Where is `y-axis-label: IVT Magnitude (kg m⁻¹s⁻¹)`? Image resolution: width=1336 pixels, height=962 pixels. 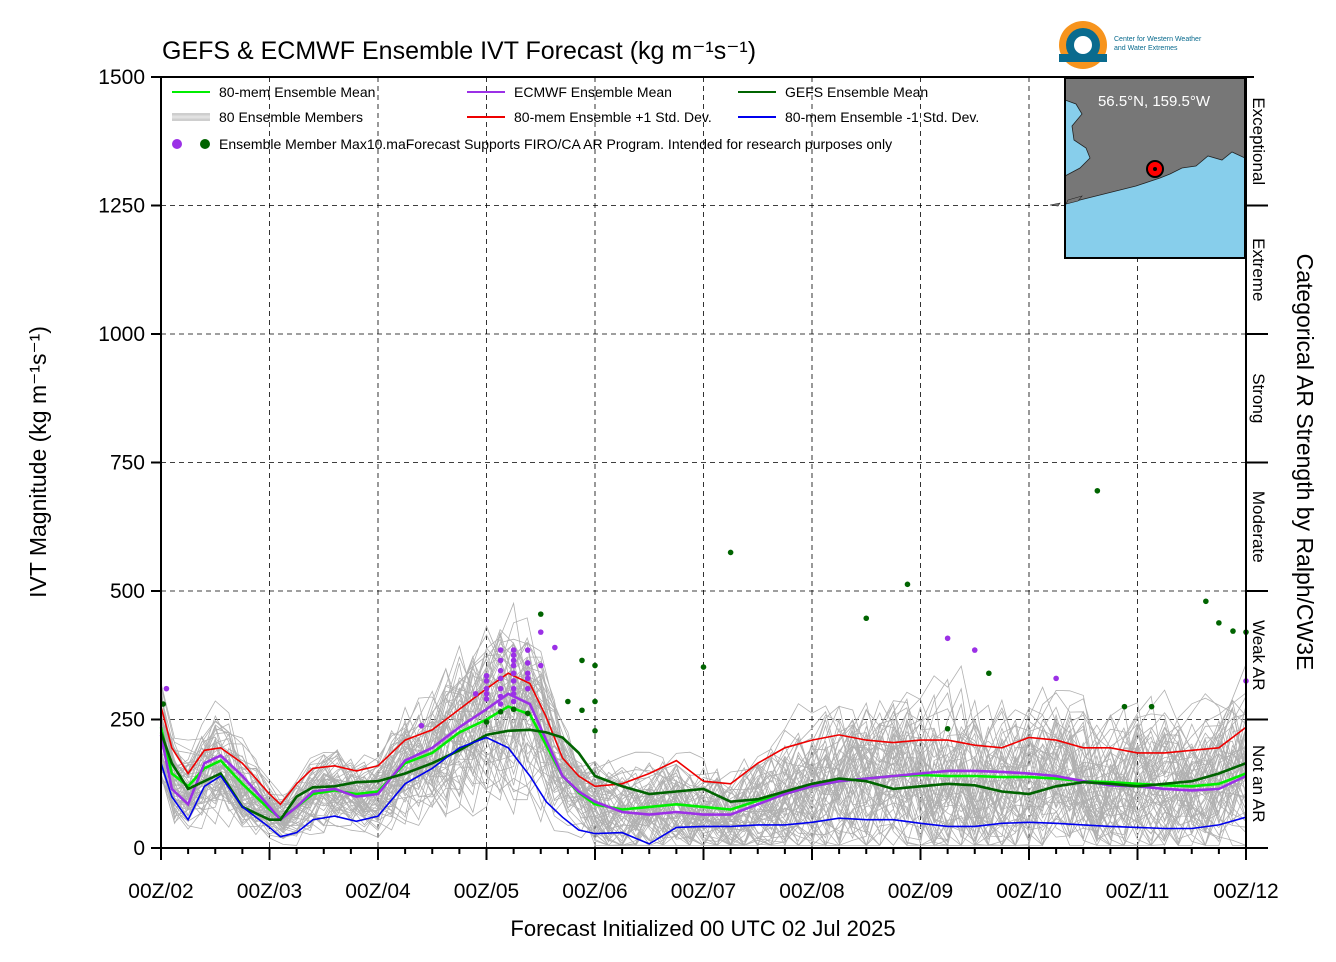
y-axis-label: IVT Magnitude (kg m⁻¹s⁻¹) is located at coordinates (38, 462).